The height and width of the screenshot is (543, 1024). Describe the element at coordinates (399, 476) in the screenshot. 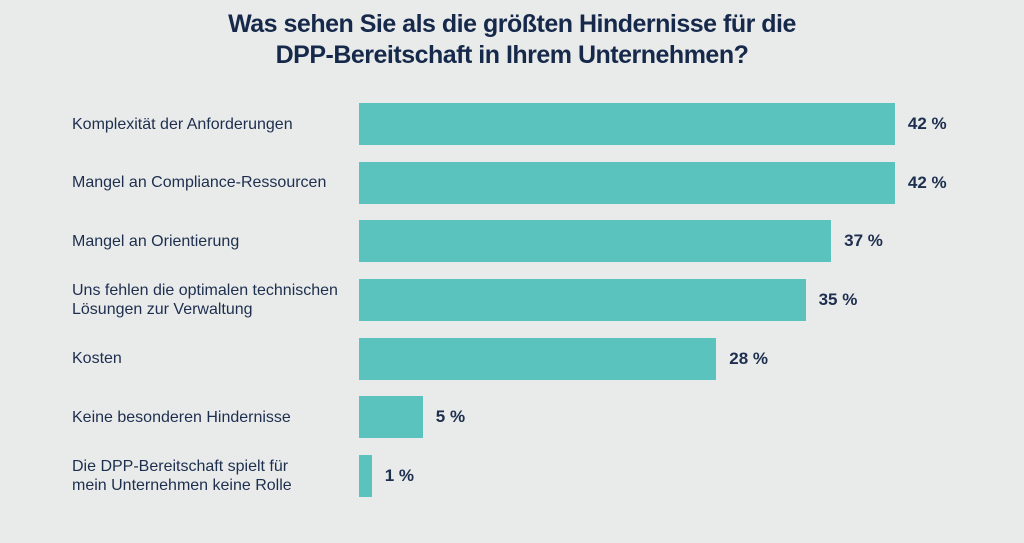

I see `value-label: 1 %` at that location.